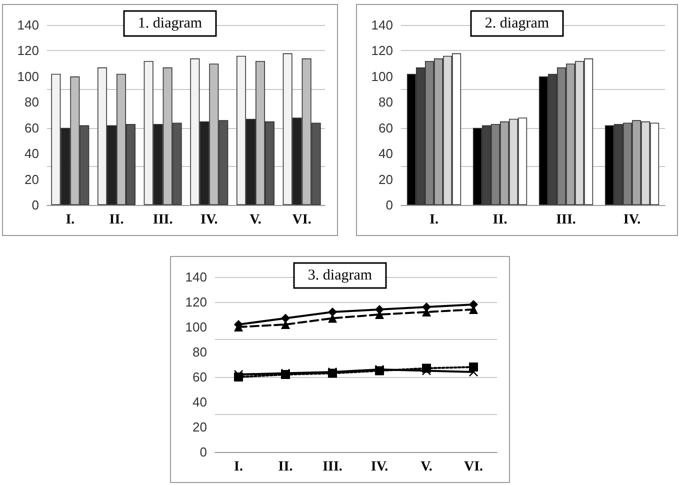 Image resolution: width=680 pixels, height=485 pixels. Describe the element at coordinates (340, 276) in the screenshot. I see `chart-title: 3. diagram` at that location.